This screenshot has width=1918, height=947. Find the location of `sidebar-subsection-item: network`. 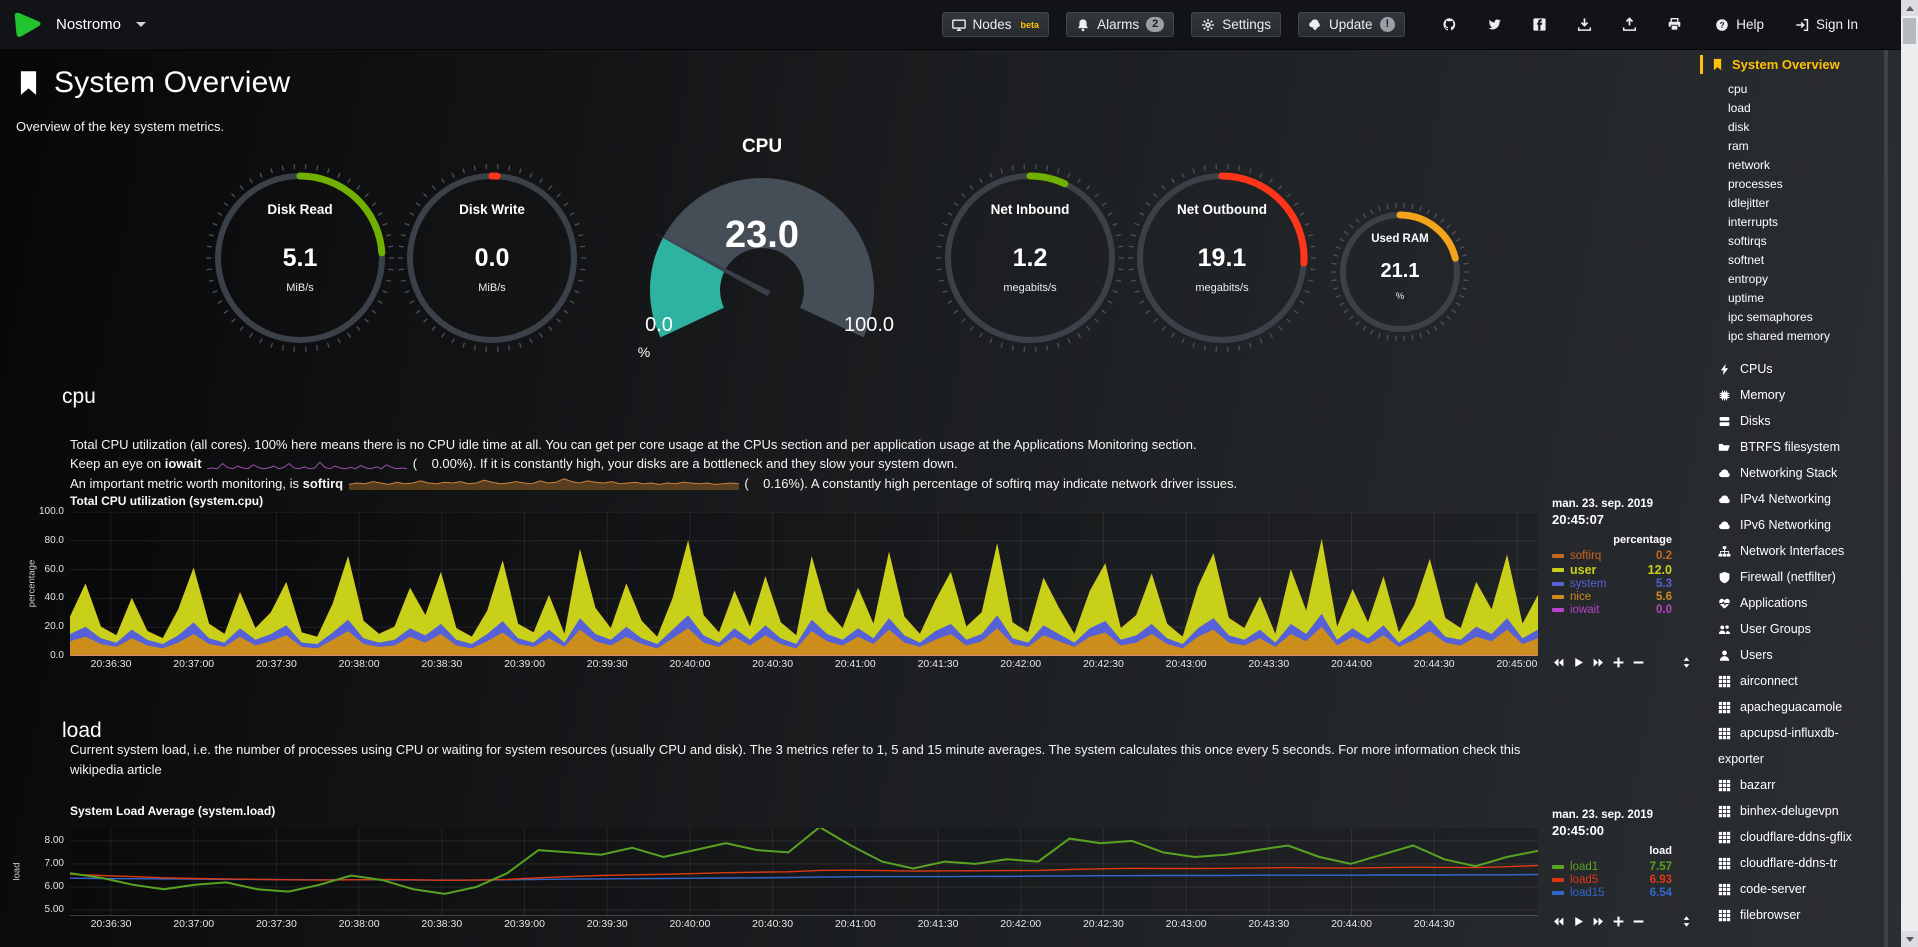

sidebar-subsection-item: network is located at coordinates (1749, 165).